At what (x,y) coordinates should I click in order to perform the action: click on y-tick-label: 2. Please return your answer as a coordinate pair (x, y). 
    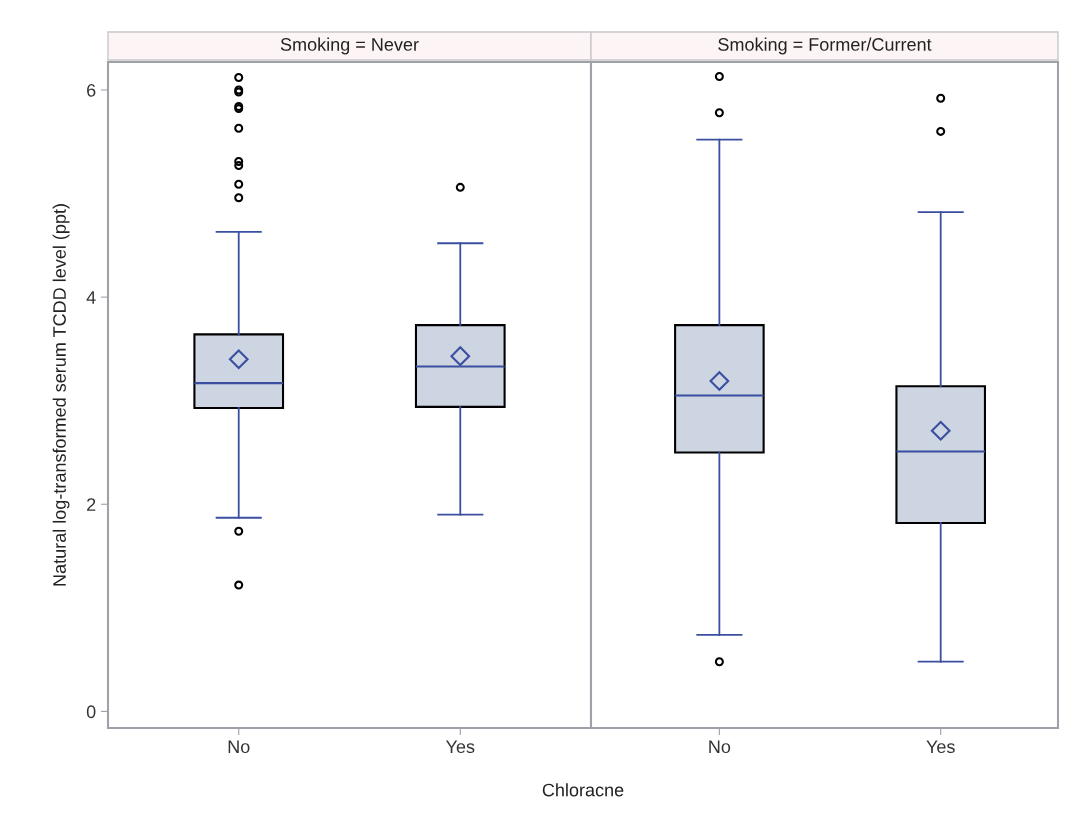
    Looking at the image, I should click on (91, 504).